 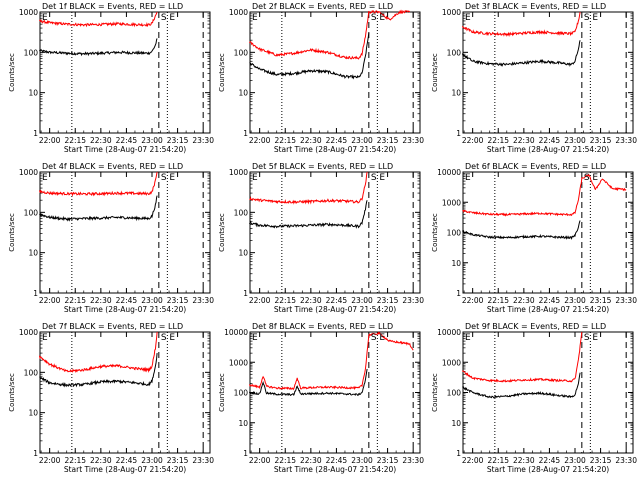 What do you see at coordinates (322, 166) in the screenshot?
I see `panel-title: Det 5f BLACK = Events, RED = LLD` at bounding box center [322, 166].